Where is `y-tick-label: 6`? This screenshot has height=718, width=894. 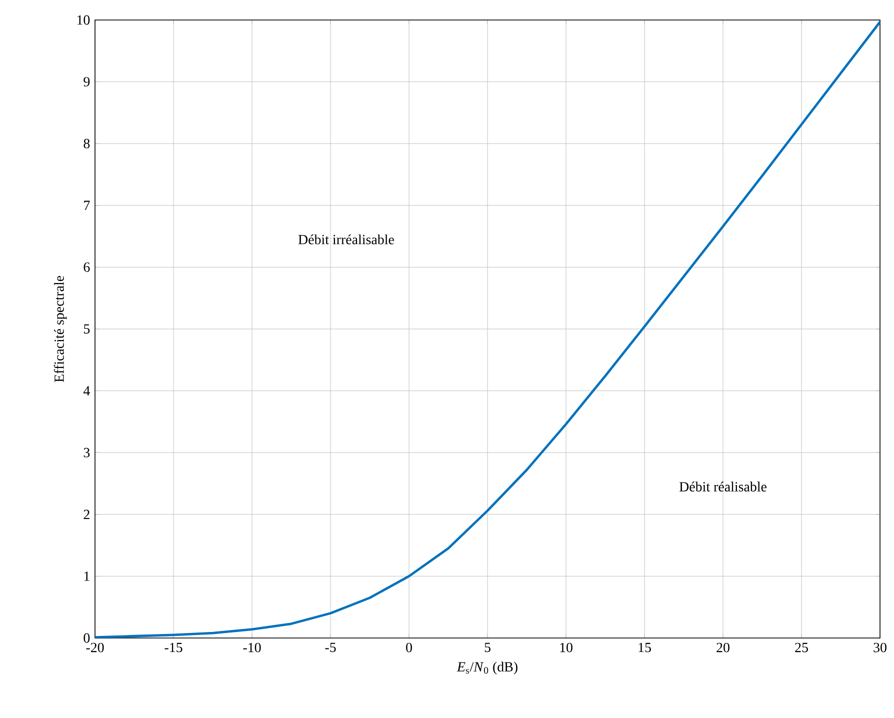
y-tick-label: 6 is located at coordinates (87, 267).